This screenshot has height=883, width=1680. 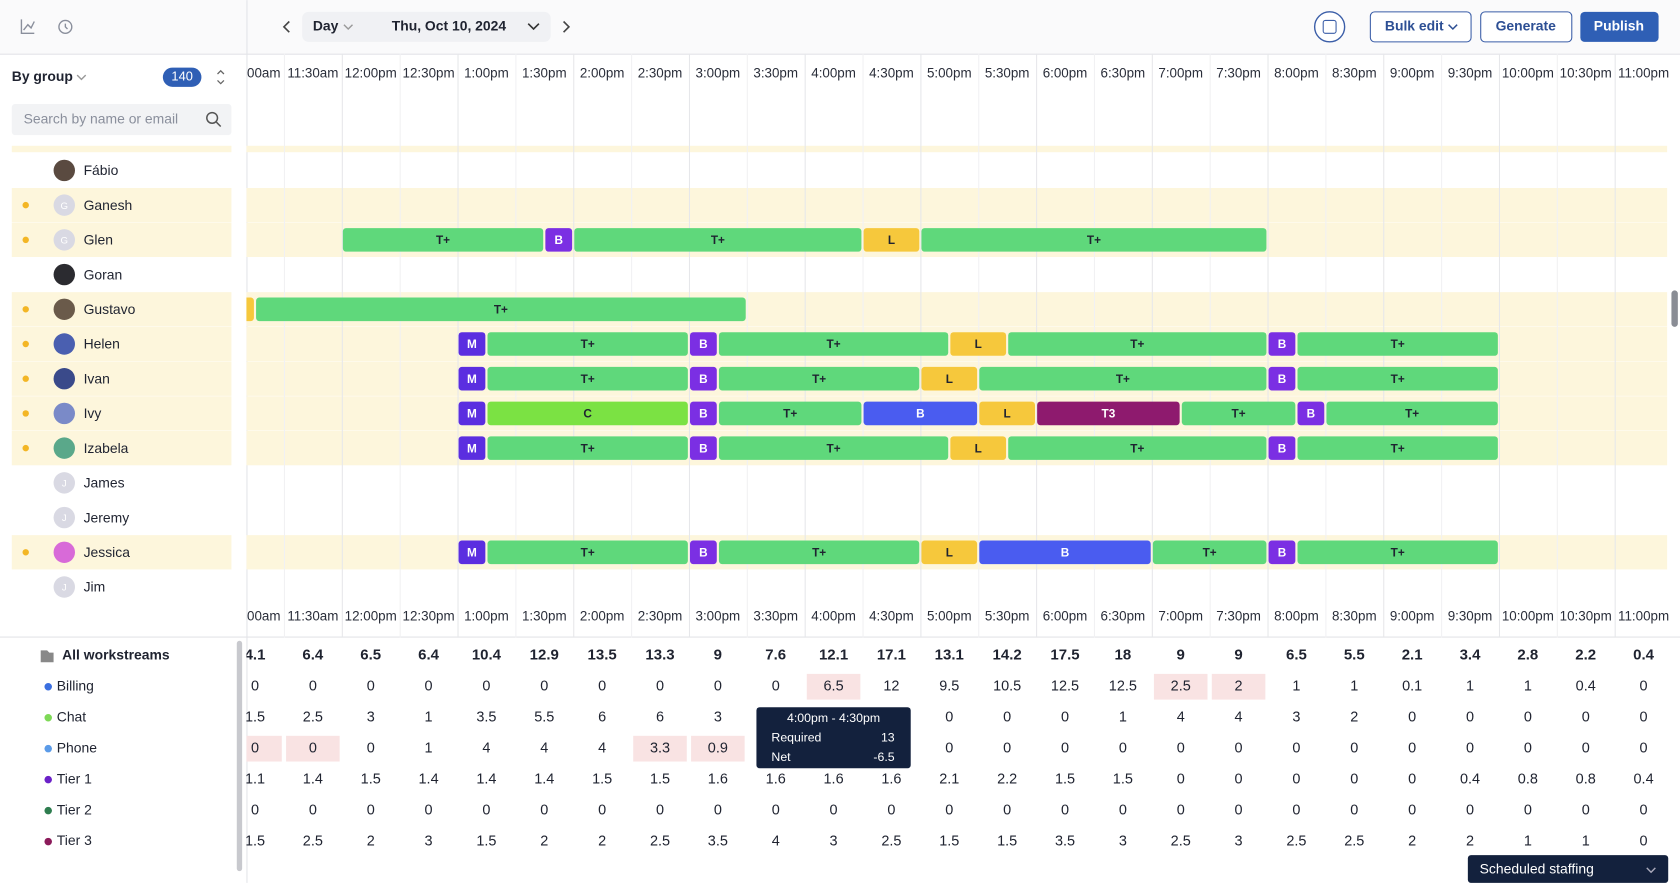 What do you see at coordinates (429, 718) in the screenshot?
I see `staffing-value: 1` at bounding box center [429, 718].